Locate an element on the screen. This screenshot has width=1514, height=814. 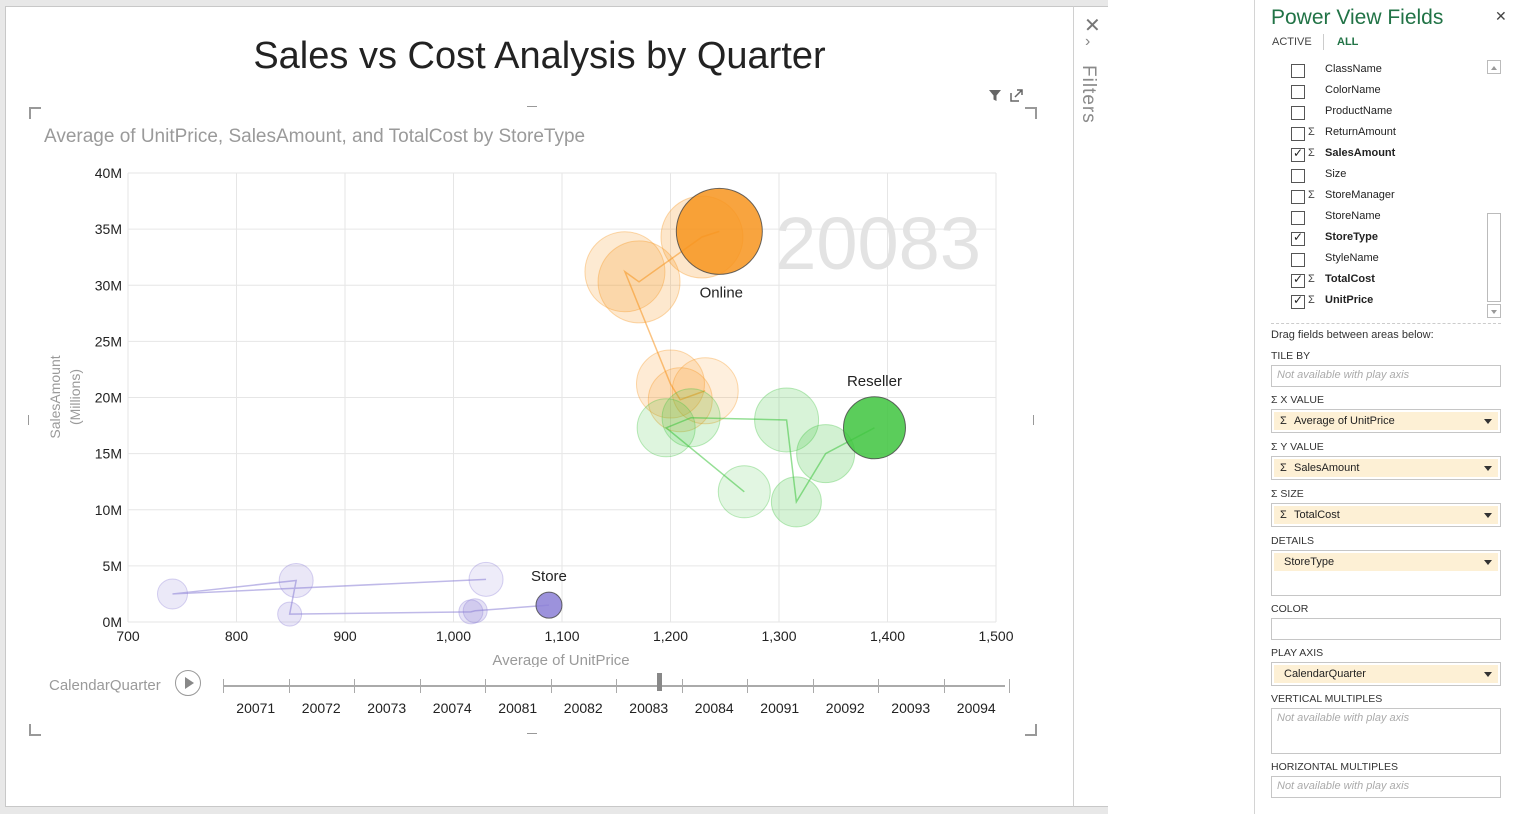
quarter-label: 20081 is located at coordinates (518, 708).